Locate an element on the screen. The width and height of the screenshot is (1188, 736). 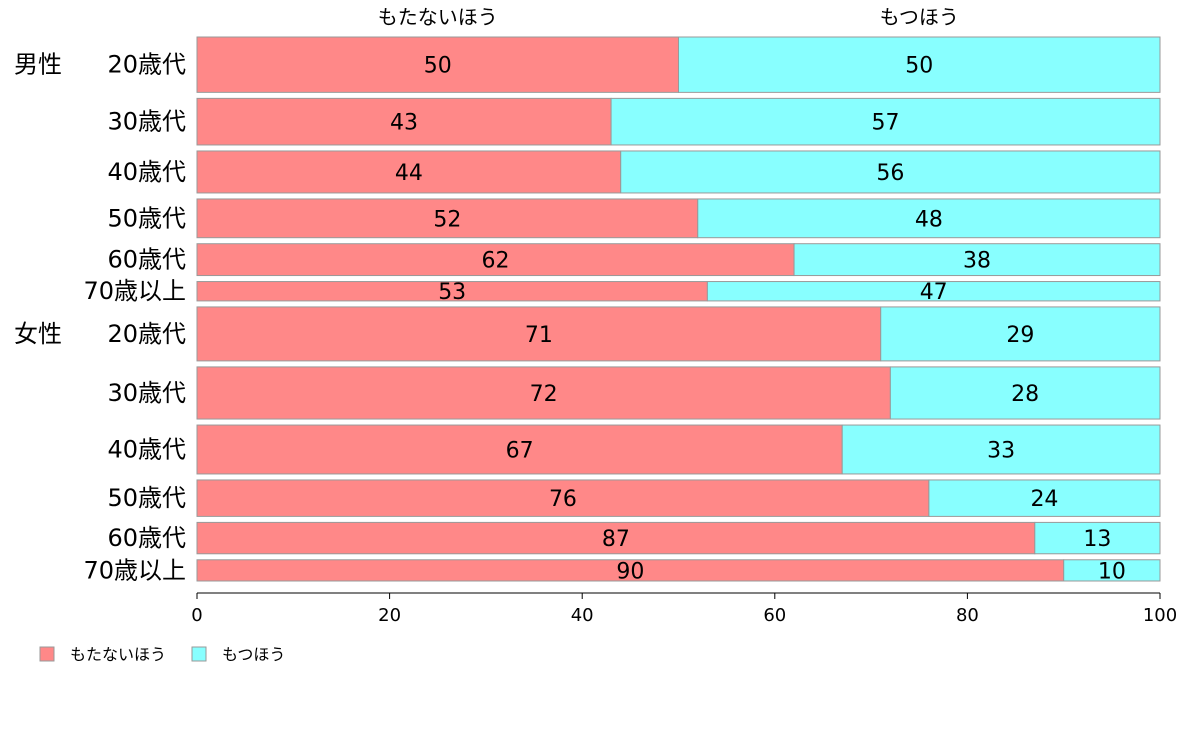
data-label: 29 is located at coordinates (1020, 335).